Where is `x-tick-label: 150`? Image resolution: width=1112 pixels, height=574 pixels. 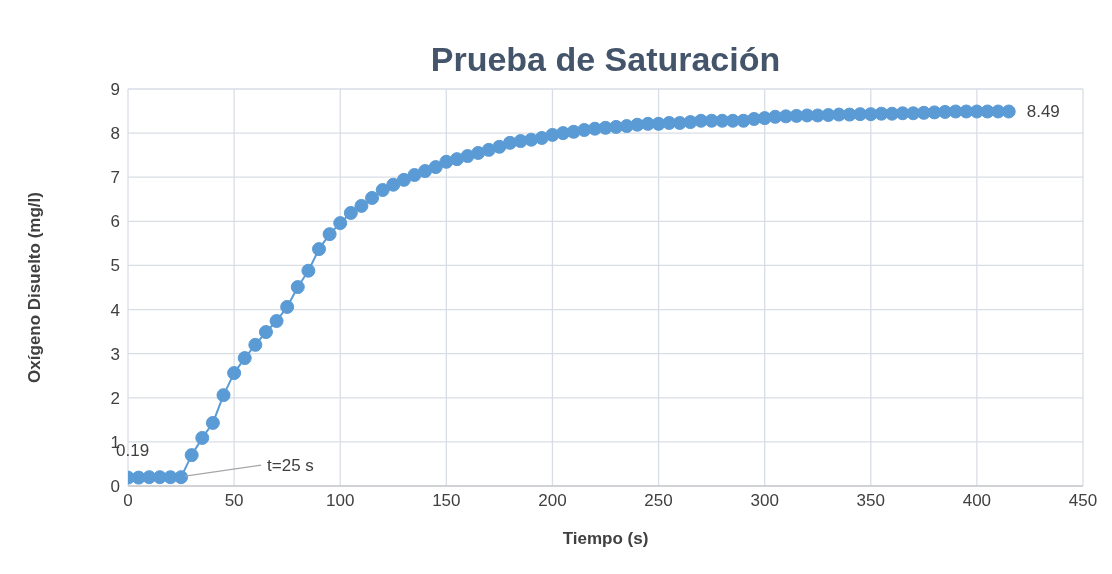
x-tick-label: 150 is located at coordinates (446, 501).